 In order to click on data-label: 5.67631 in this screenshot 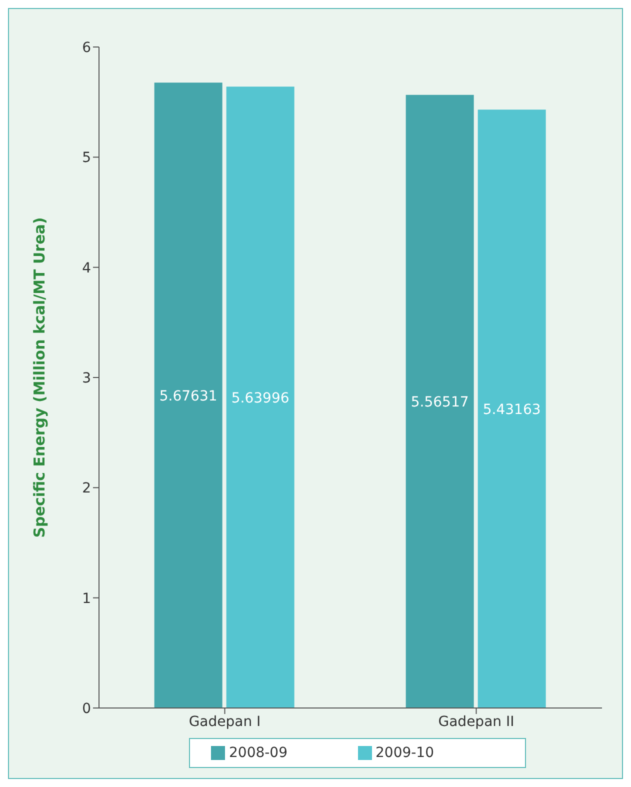, I will do `click(188, 396)`.